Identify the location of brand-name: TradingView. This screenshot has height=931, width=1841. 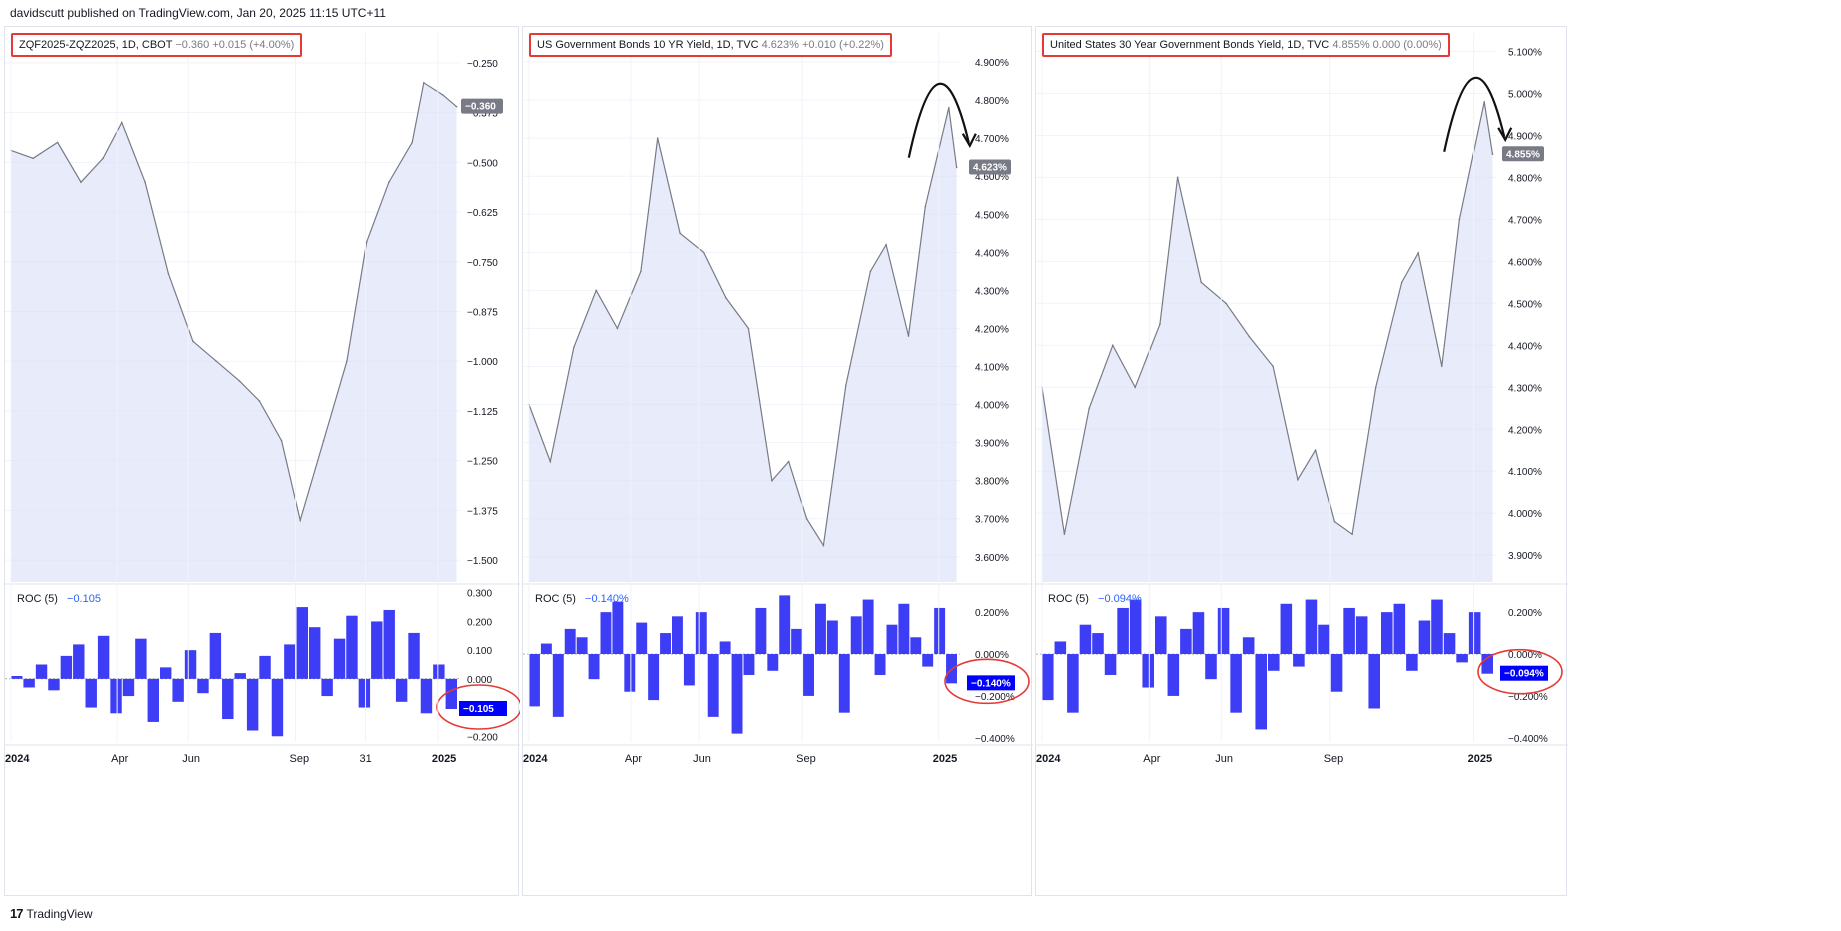
(59, 913).